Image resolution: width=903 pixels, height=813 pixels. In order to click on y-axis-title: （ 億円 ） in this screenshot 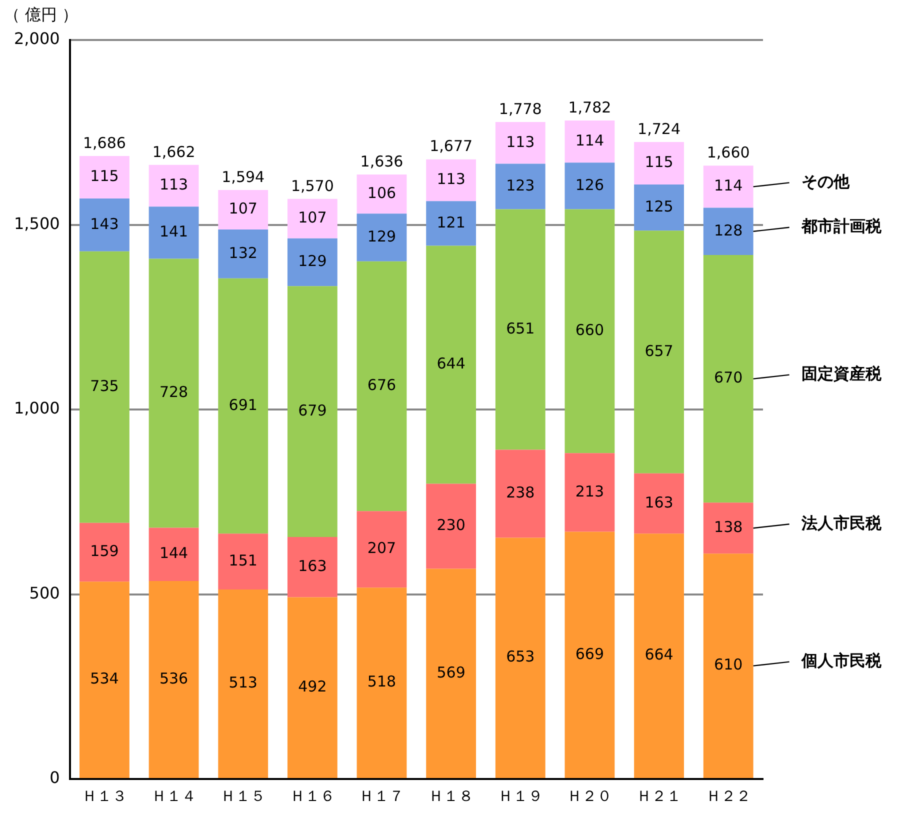, I will do `click(41, 14)`.